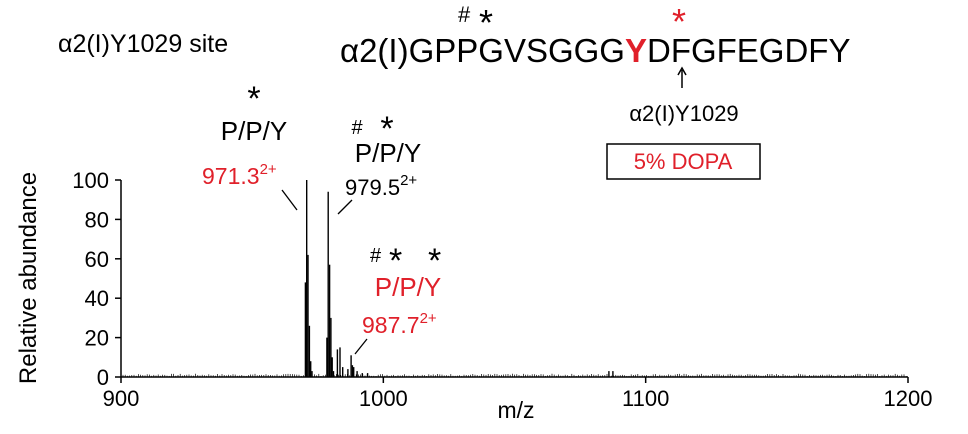 The image size is (968, 434). I want to click on y-axis-label: Relative abundance, so click(28, 278).